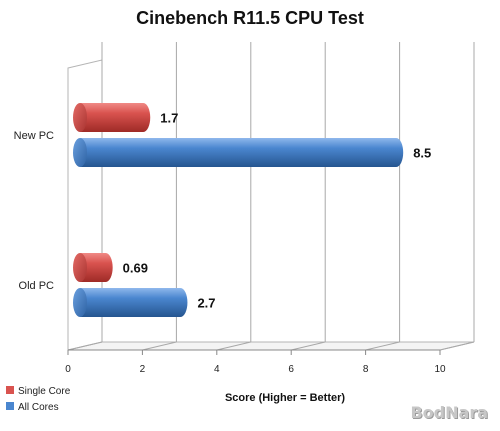  I want to click on data-label-1-1: 2.7, so click(206, 303).